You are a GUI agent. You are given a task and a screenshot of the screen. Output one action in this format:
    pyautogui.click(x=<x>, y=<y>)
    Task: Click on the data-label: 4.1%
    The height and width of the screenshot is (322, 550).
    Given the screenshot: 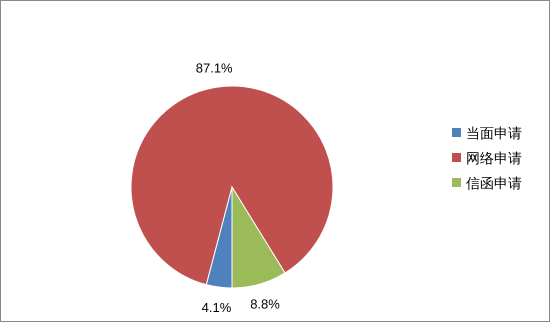 What is the action you would take?
    pyautogui.click(x=217, y=307)
    